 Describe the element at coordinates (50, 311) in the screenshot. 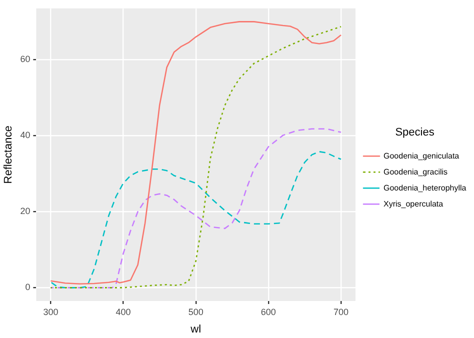

I see `x-tick-label: 300` at that location.